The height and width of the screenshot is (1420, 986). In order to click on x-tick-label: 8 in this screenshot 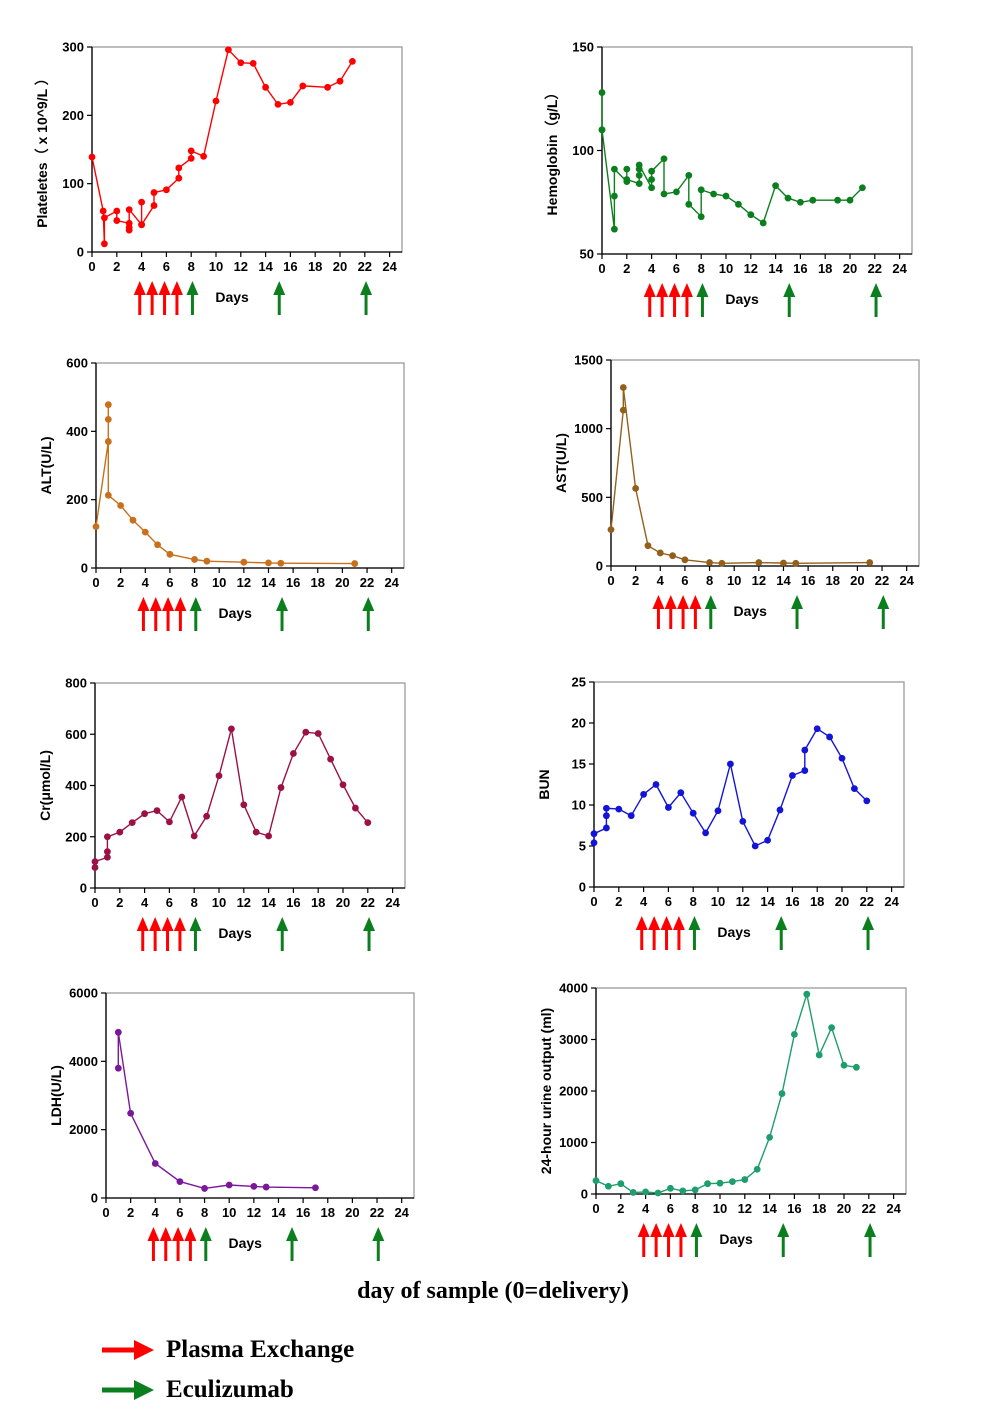, I will do `click(194, 902)`.